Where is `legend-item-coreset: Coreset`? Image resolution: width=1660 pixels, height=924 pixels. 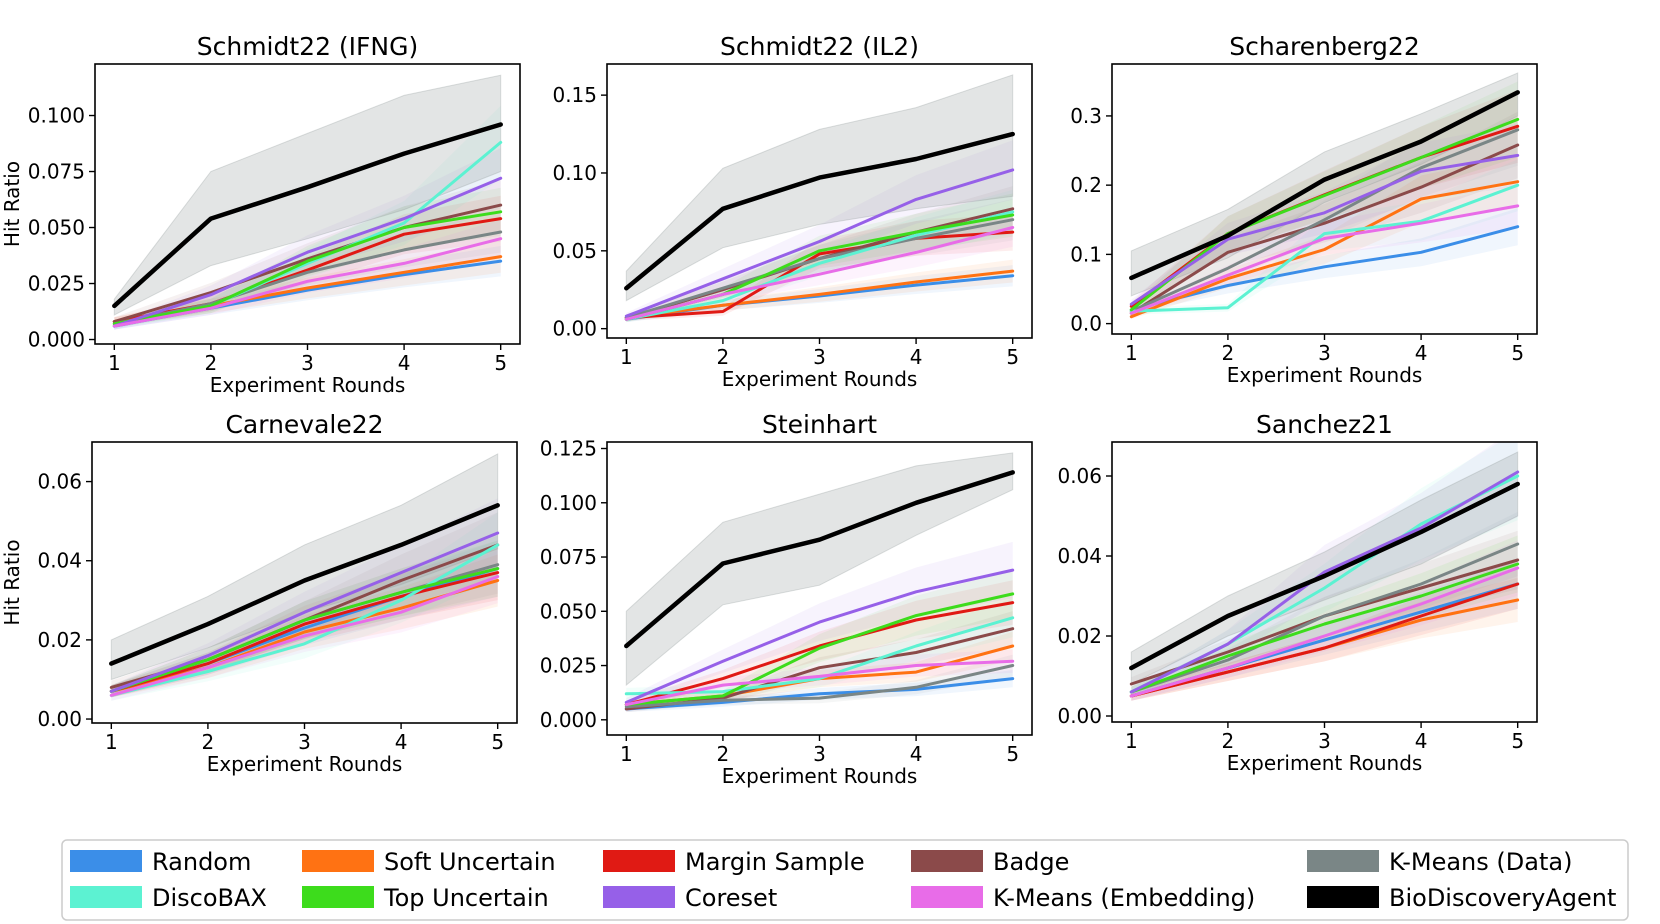
legend-item-coreset: Coreset is located at coordinates (690, 898).